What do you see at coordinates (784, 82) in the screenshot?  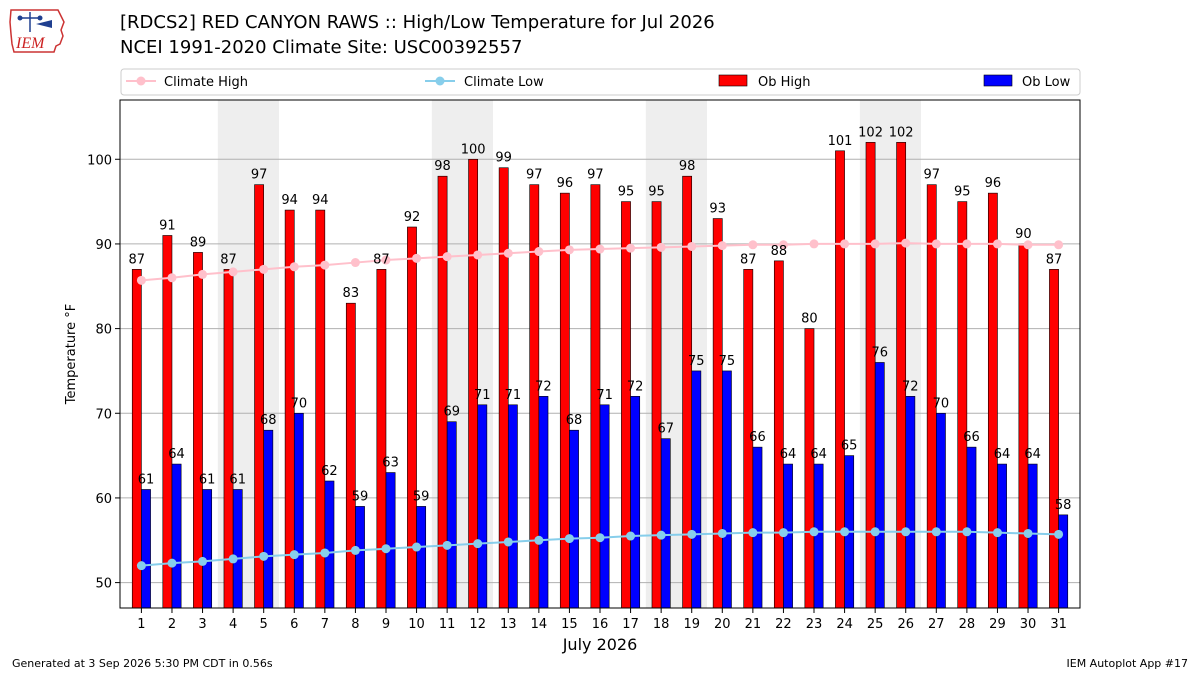 I see `legend-ob-high-label: Ob High` at bounding box center [784, 82].